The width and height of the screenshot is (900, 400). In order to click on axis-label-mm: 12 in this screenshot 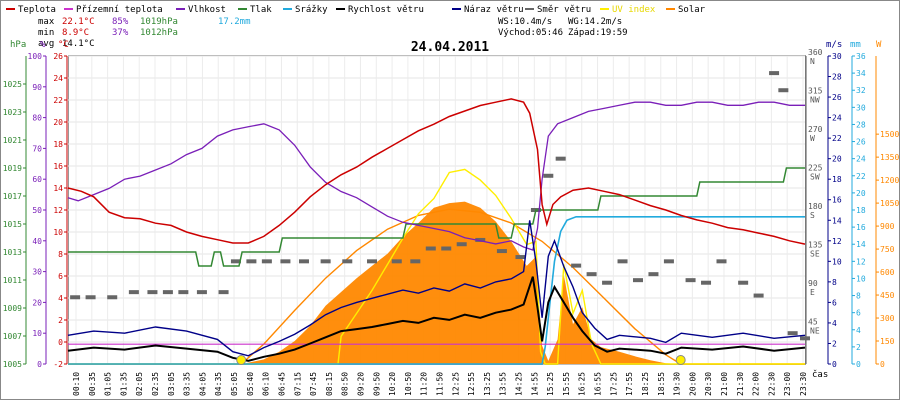, I will do `click(861, 261)`.